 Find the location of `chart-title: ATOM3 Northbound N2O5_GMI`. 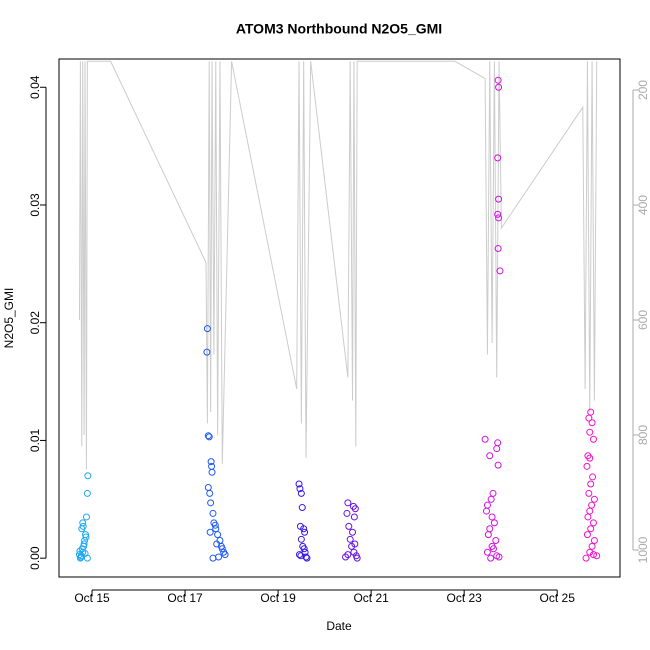

chart-title: ATOM3 Northbound N2O5_GMI is located at coordinates (339, 29).